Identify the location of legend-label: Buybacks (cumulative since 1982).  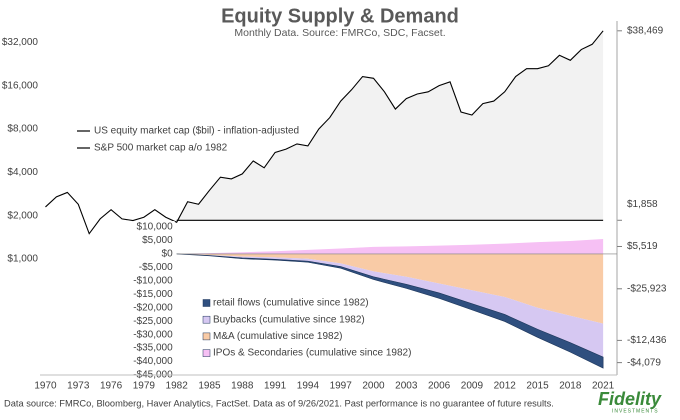
(289, 319).